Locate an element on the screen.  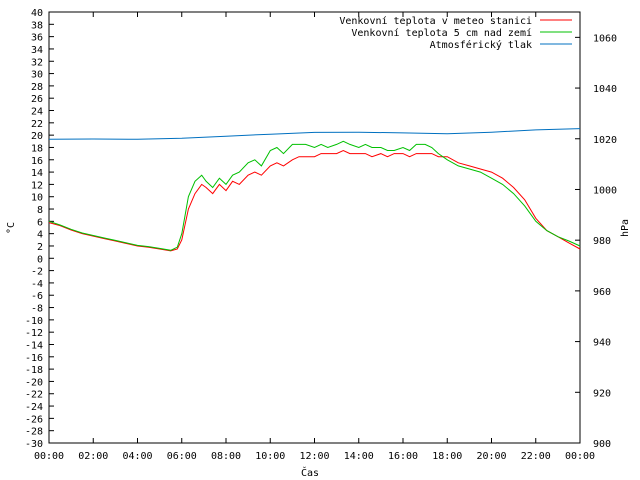
x-axis-label: Čas is located at coordinates (310, 472).